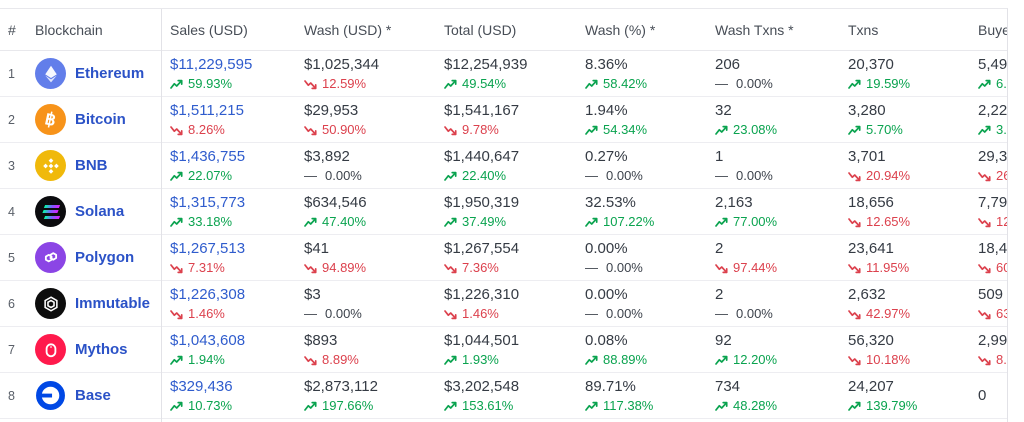  Describe the element at coordinates (11, 119) in the screenshot. I see `rank: 2` at that location.